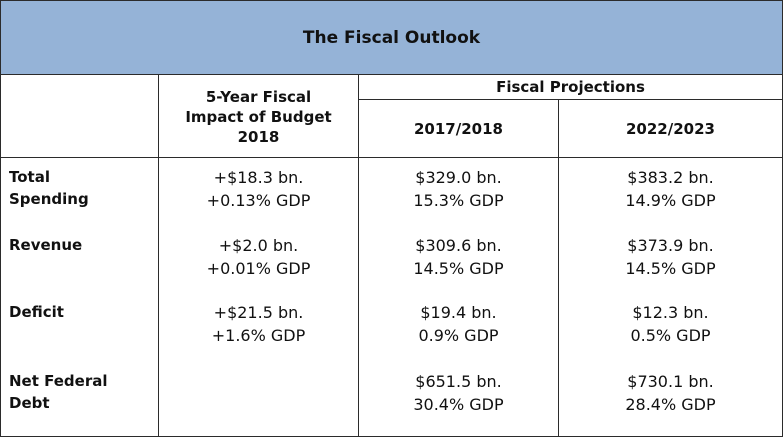 The image size is (783, 437). Describe the element at coordinates (391, 157) in the screenshot. I see `header-bottom-line` at that location.